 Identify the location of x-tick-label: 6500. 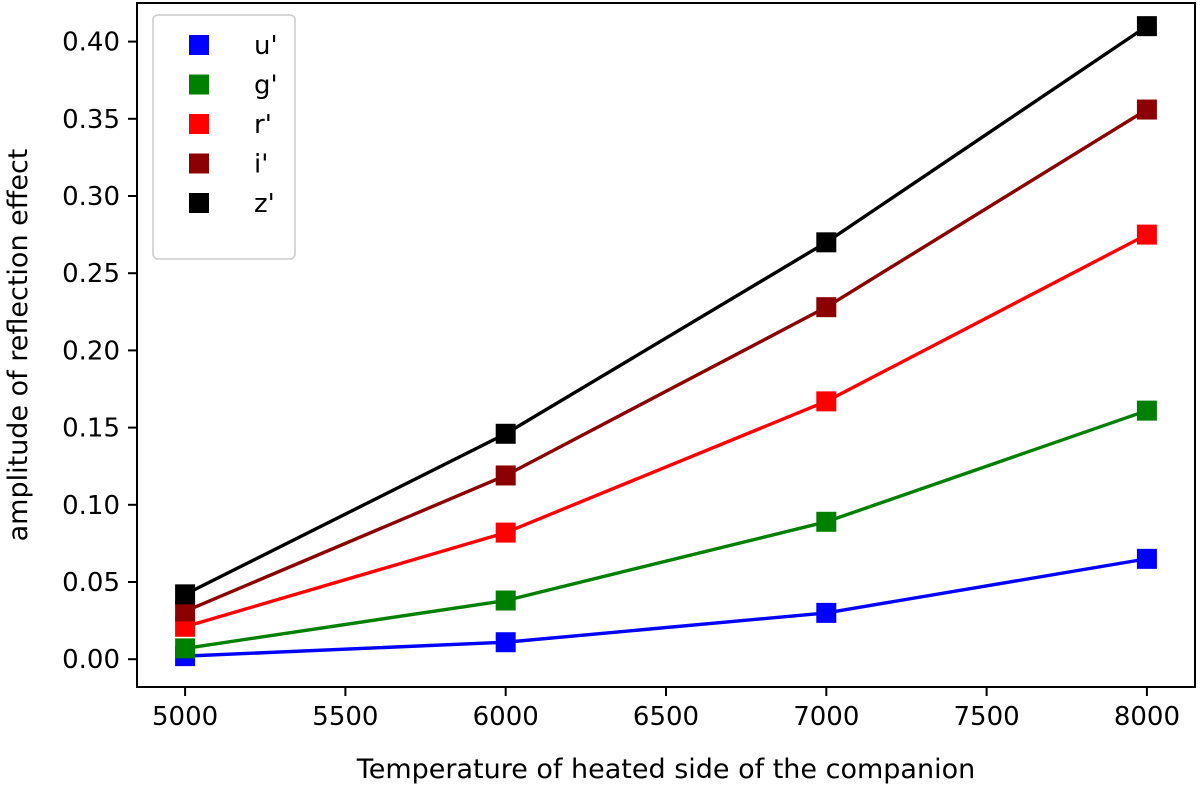
(666, 717).